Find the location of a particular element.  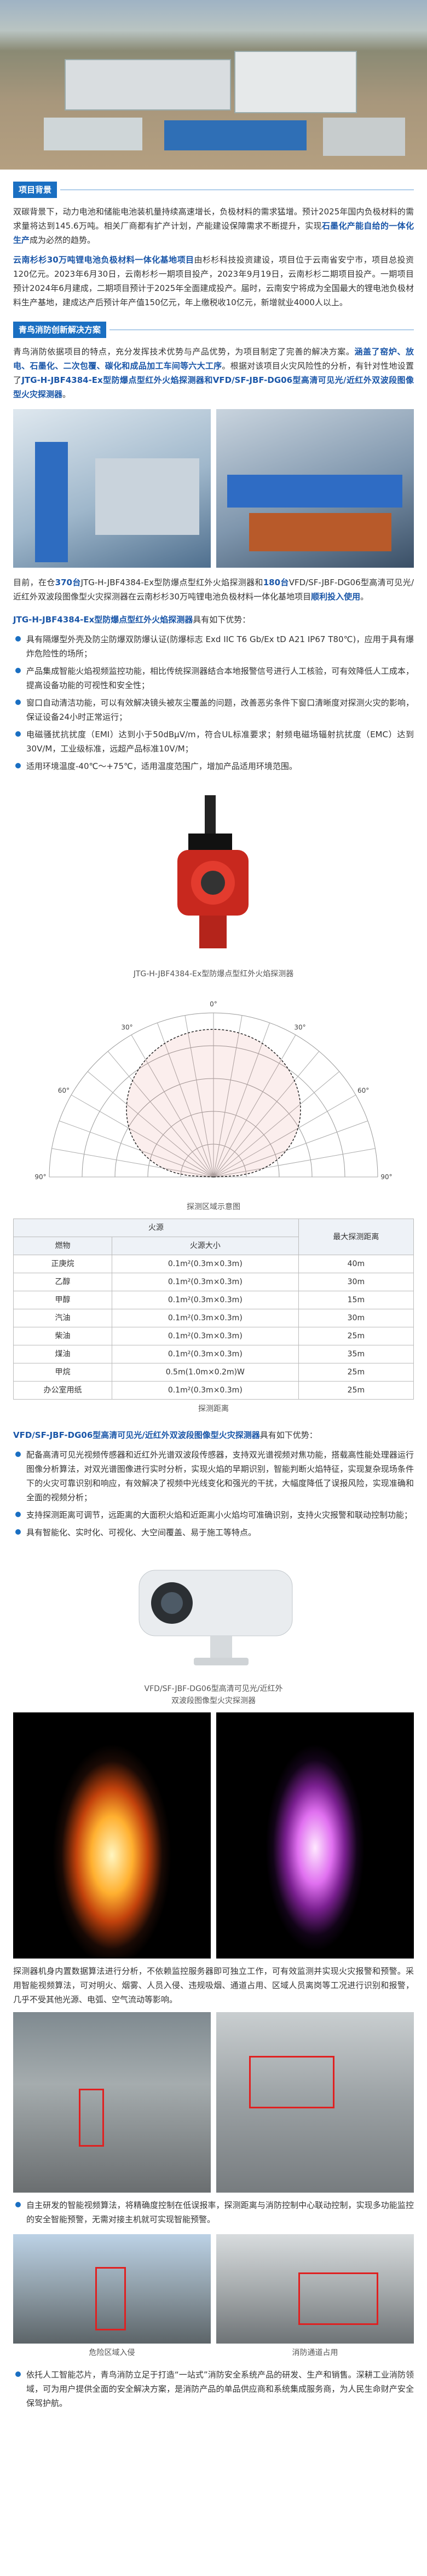

bold-text: 石墨化产能自给的一体化生产 is located at coordinates (214, 233).